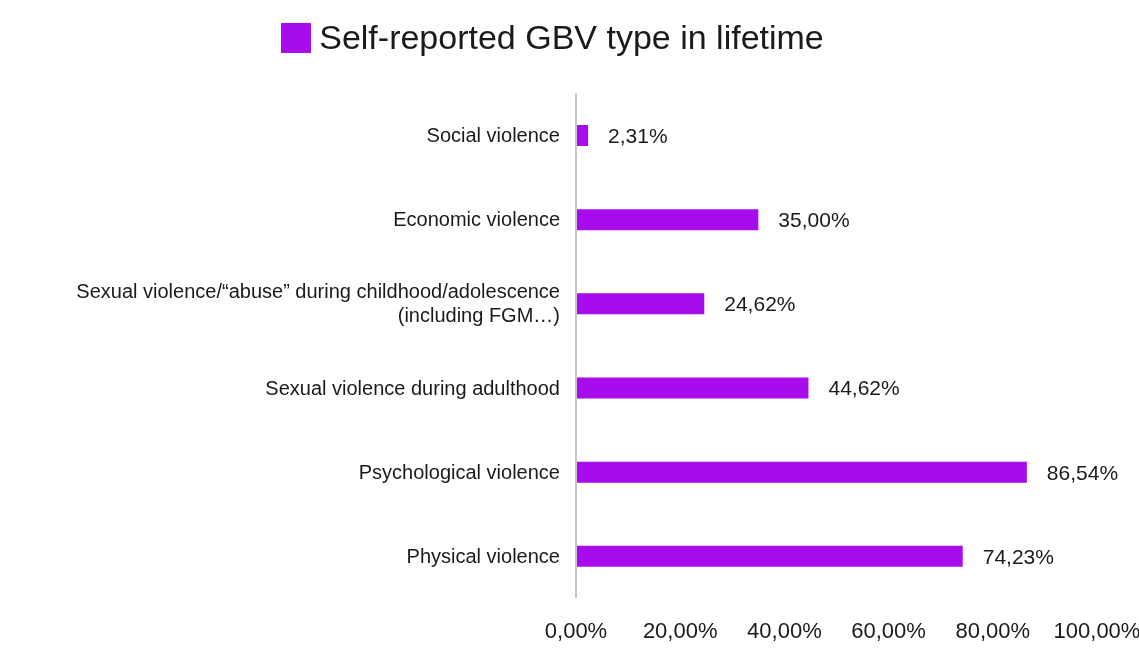 This screenshot has width=1139, height=653. I want to click on x-tick-label: 20,00%, so click(680, 630).